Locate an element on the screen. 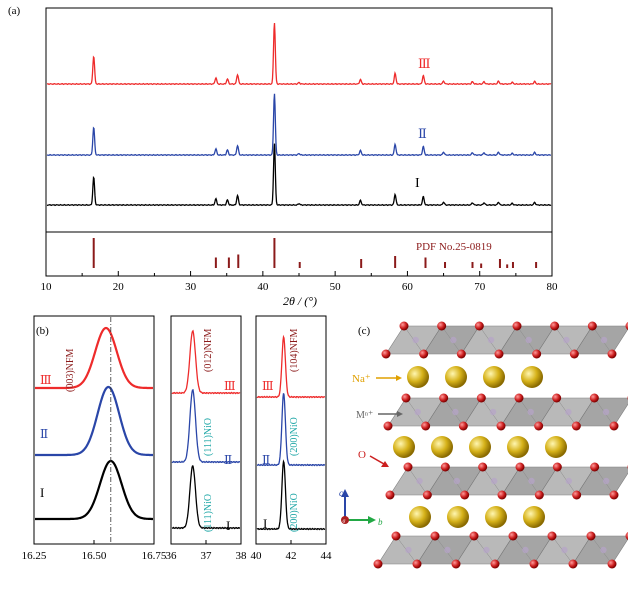 This screenshot has width=628, height=597. b1-series-label-III: Ⅲ is located at coordinates (46, 380).